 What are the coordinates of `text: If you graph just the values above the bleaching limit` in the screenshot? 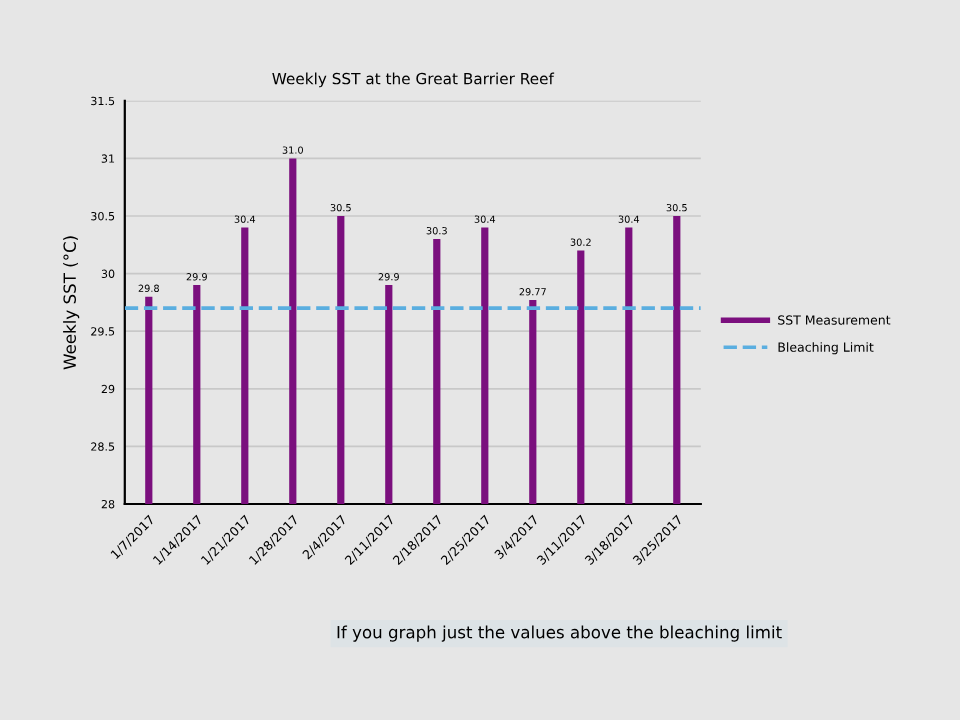 It's located at (559, 633).